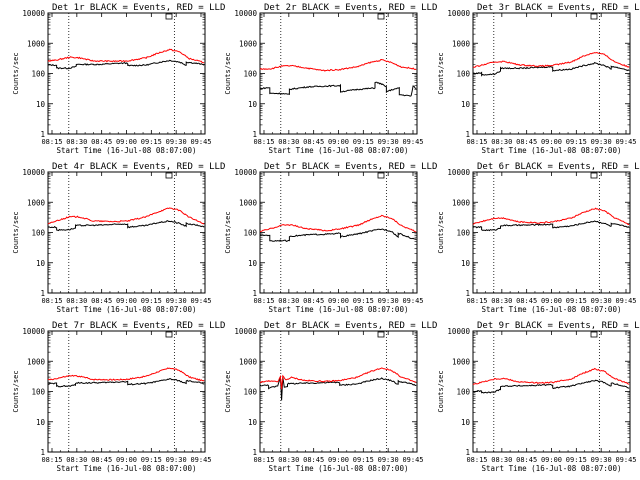 This screenshot has width=640, height=480. I want to click on chart-title: Det 6r BLACK = Events, RED = LLD, so click(558, 167).